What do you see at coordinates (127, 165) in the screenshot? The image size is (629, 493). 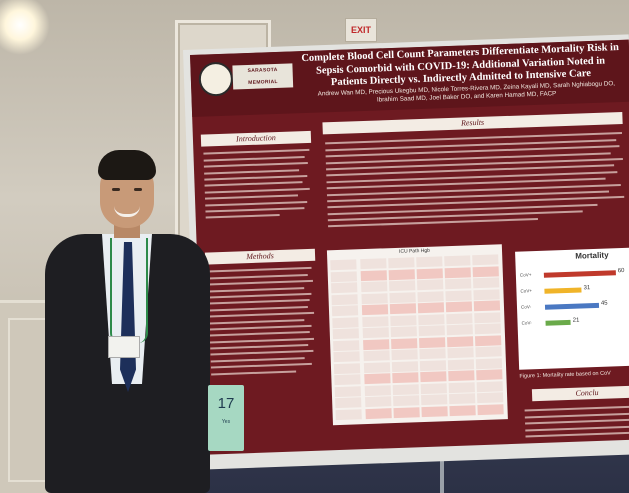 I see `hair` at bounding box center [127, 165].